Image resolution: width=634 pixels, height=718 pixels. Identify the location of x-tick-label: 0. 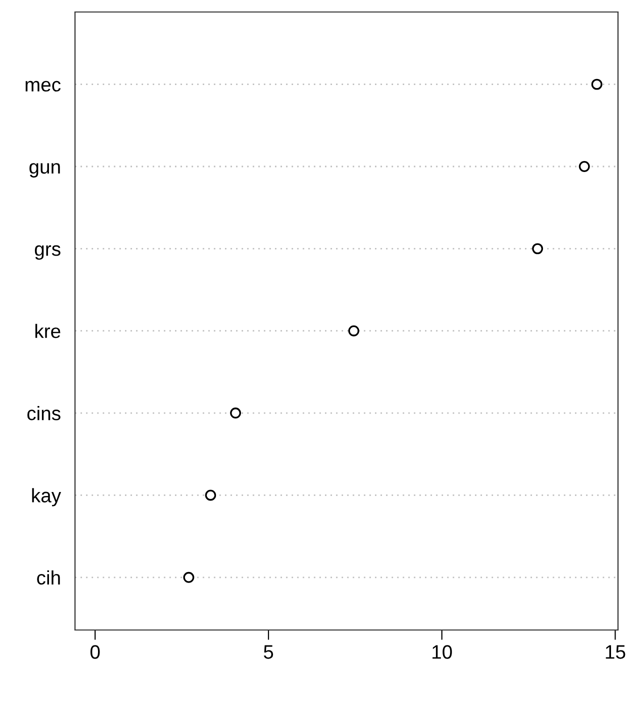
(95, 652).